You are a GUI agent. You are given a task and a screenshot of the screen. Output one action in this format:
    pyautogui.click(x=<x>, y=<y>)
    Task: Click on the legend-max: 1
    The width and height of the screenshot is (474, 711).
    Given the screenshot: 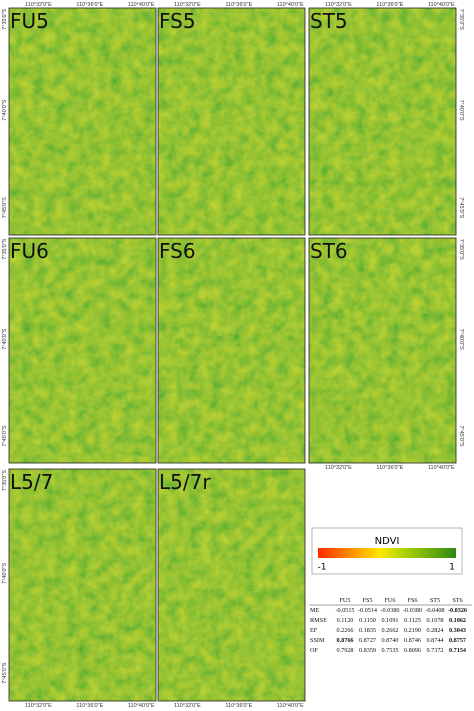 What is the action you would take?
    pyautogui.click(x=452, y=568)
    